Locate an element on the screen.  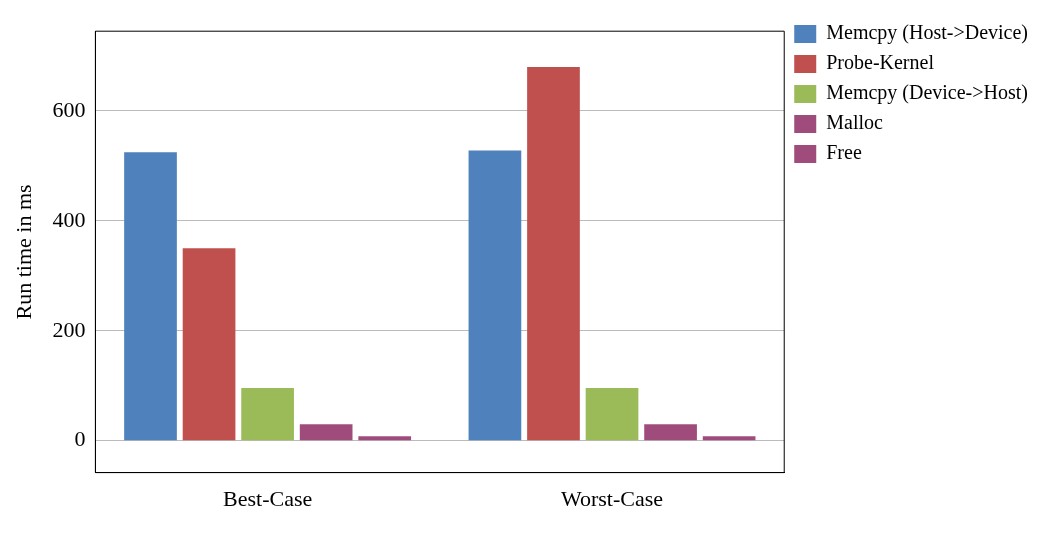
y-tick-label: 400 is located at coordinates (69, 219).